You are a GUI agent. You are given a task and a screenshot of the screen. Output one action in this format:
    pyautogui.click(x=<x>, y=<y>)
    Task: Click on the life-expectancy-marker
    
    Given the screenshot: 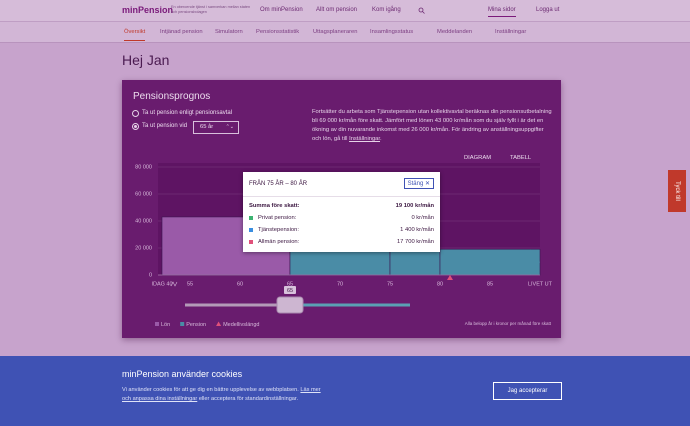 What is the action you would take?
    pyautogui.click(x=450, y=277)
    